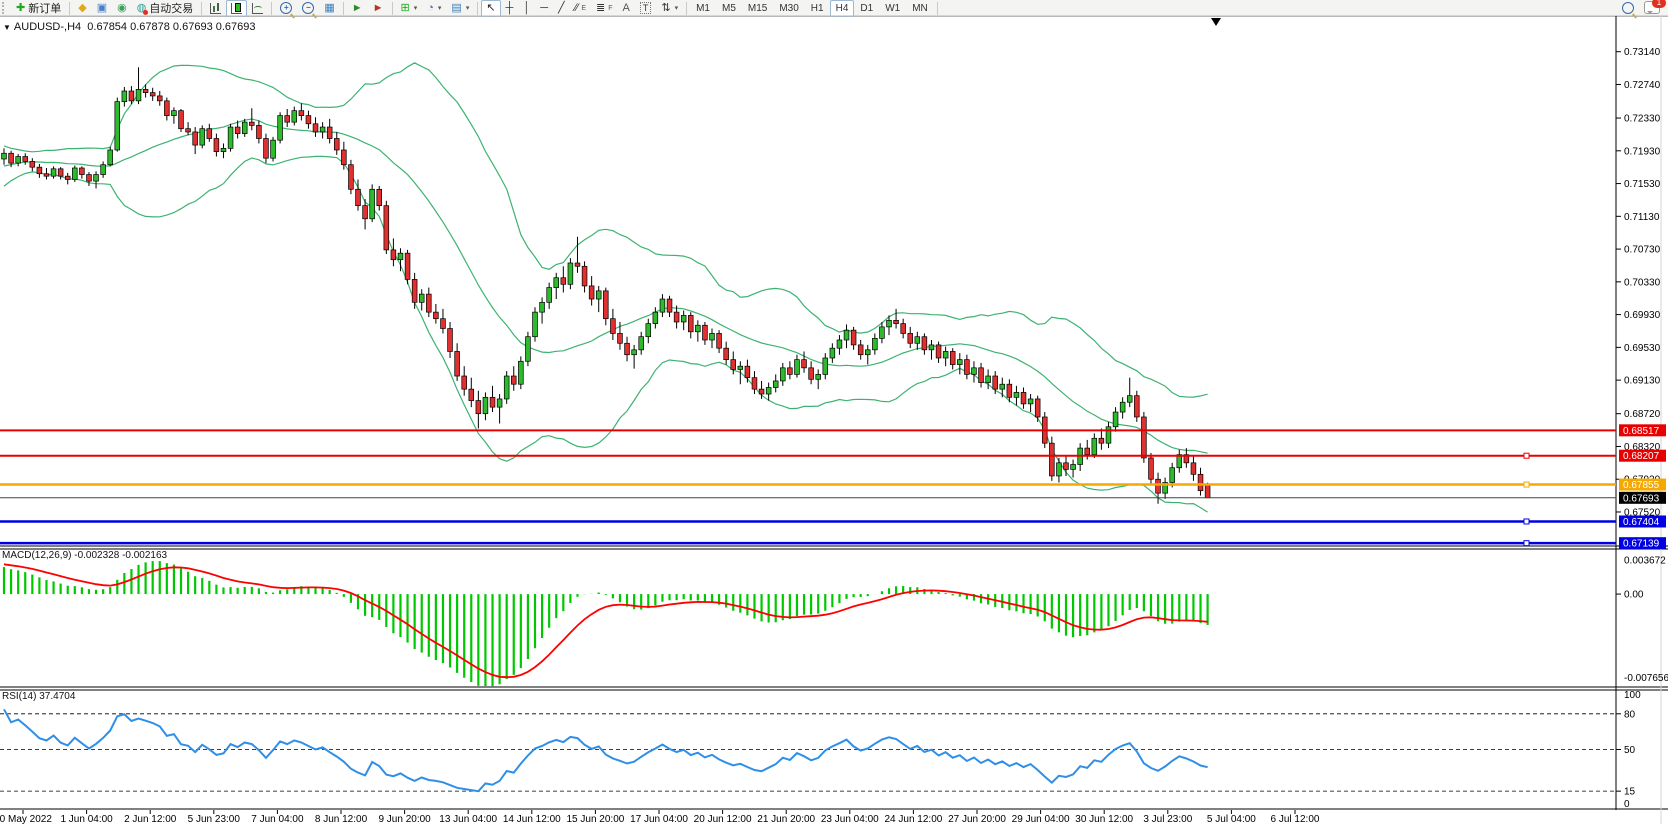  Describe the element at coordinates (150, 819) in the screenshot. I see `time-tick-label: 2 Jun 12:00` at that location.